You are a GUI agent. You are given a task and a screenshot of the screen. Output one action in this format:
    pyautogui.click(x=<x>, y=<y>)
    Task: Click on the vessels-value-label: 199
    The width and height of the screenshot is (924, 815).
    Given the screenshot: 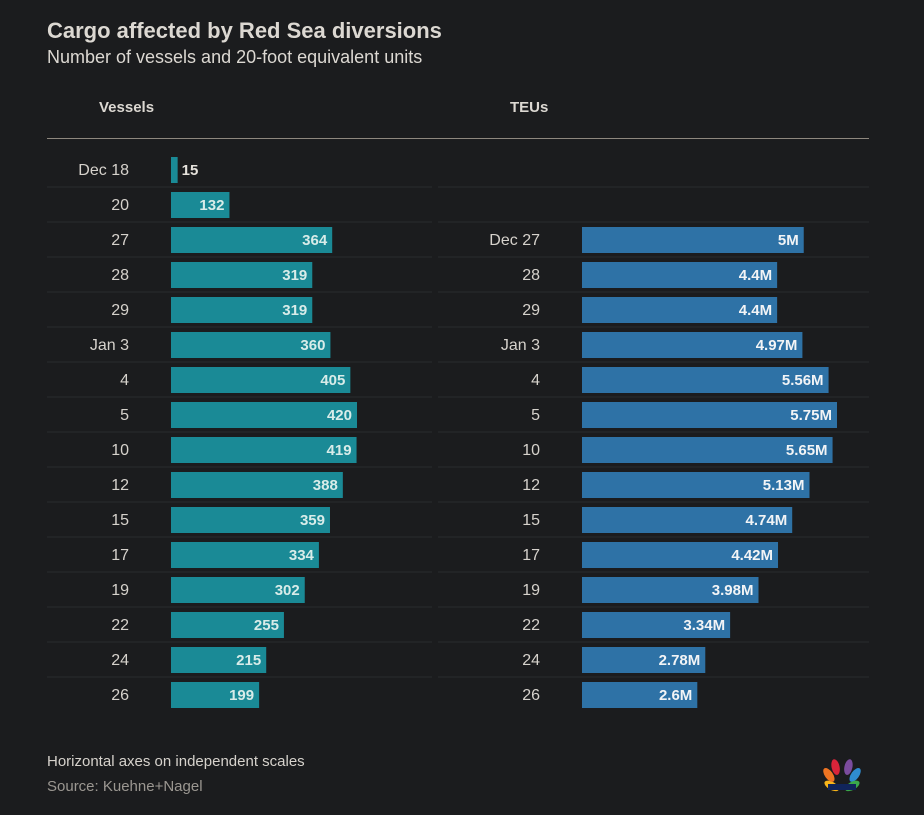 What is the action you would take?
    pyautogui.click(x=241, y=695)
    